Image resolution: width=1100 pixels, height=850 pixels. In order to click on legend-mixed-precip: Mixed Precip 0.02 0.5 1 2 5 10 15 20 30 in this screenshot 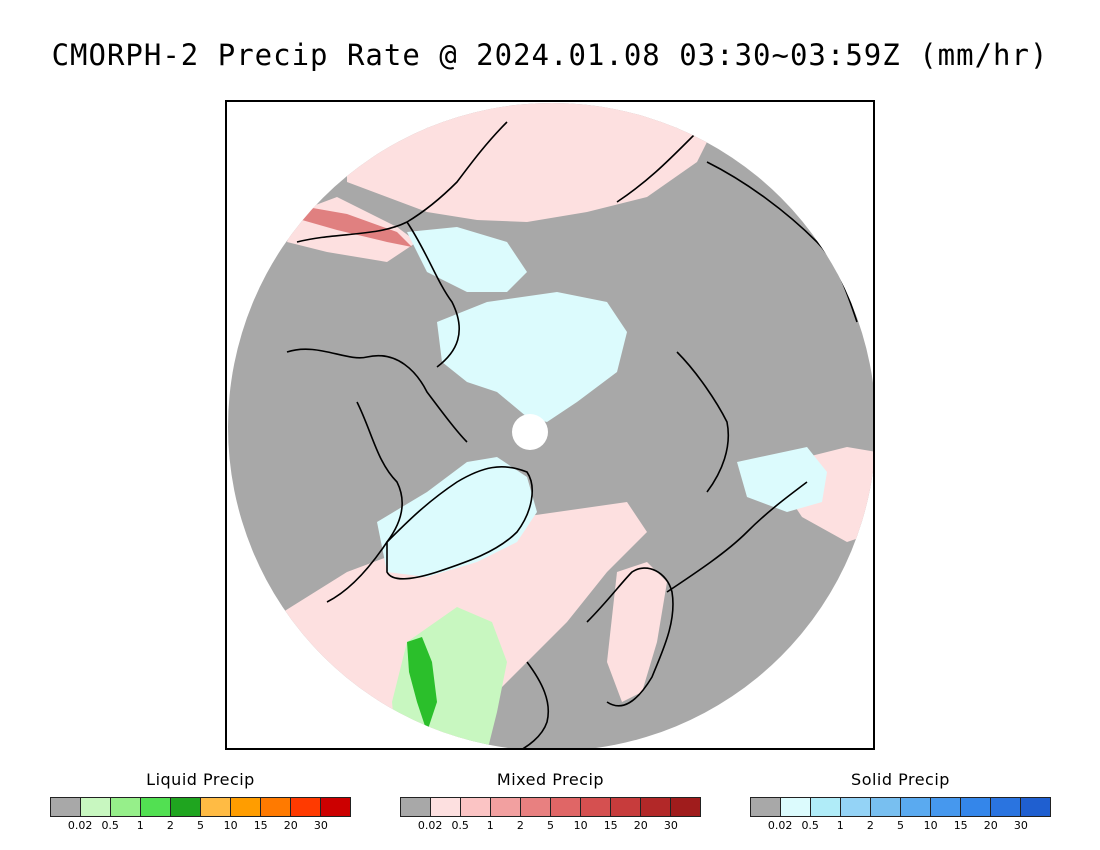, I will do `click(550, 801)`.